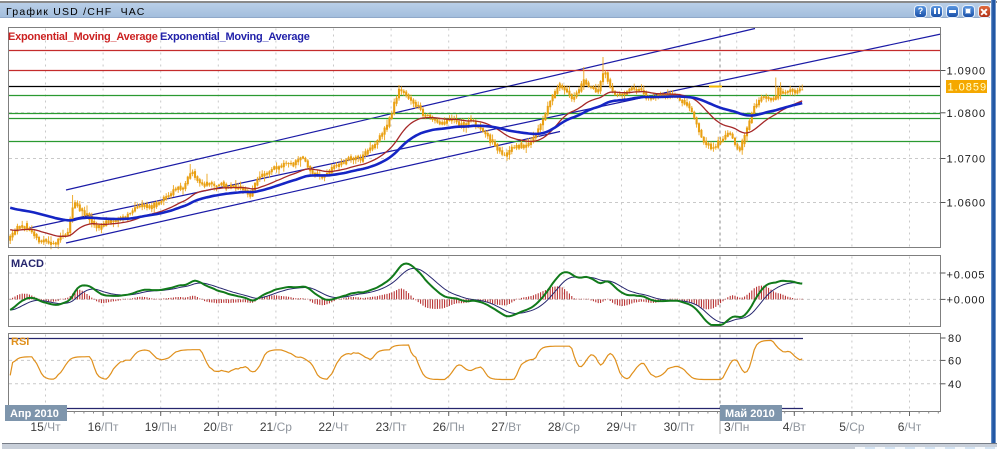  I want to click on svg-text: 23/Пт, so click(391, 427).